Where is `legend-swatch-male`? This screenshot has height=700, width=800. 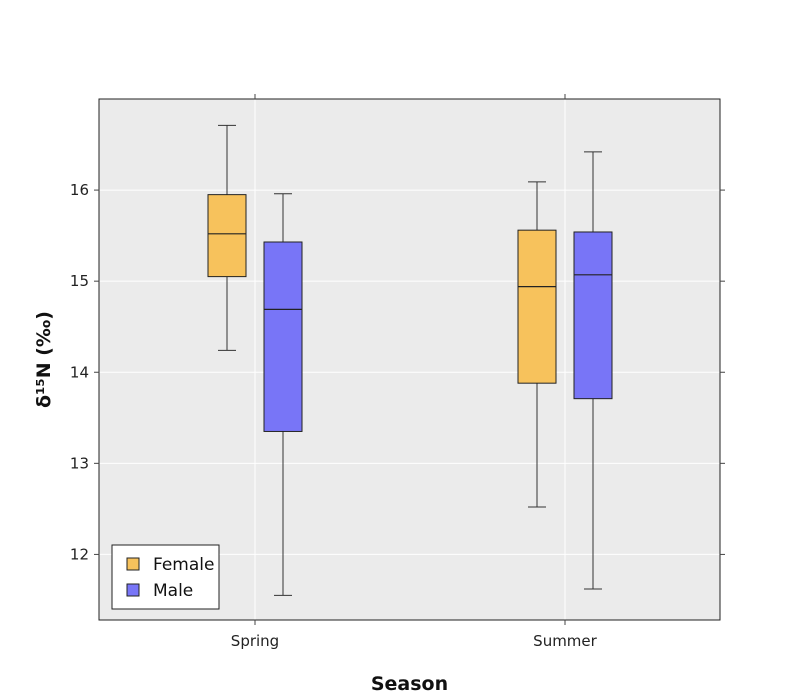 legend-swatch-male is located at coordinates (133, 590).